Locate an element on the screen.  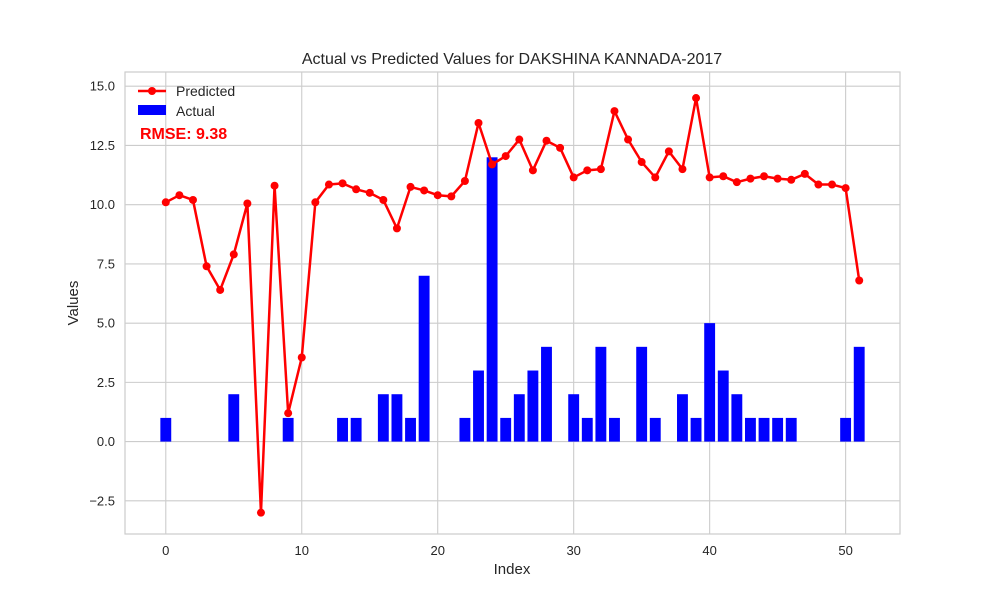
x-ticks: 0 10 20 30 40 50 is located at coordinates (507, 550).